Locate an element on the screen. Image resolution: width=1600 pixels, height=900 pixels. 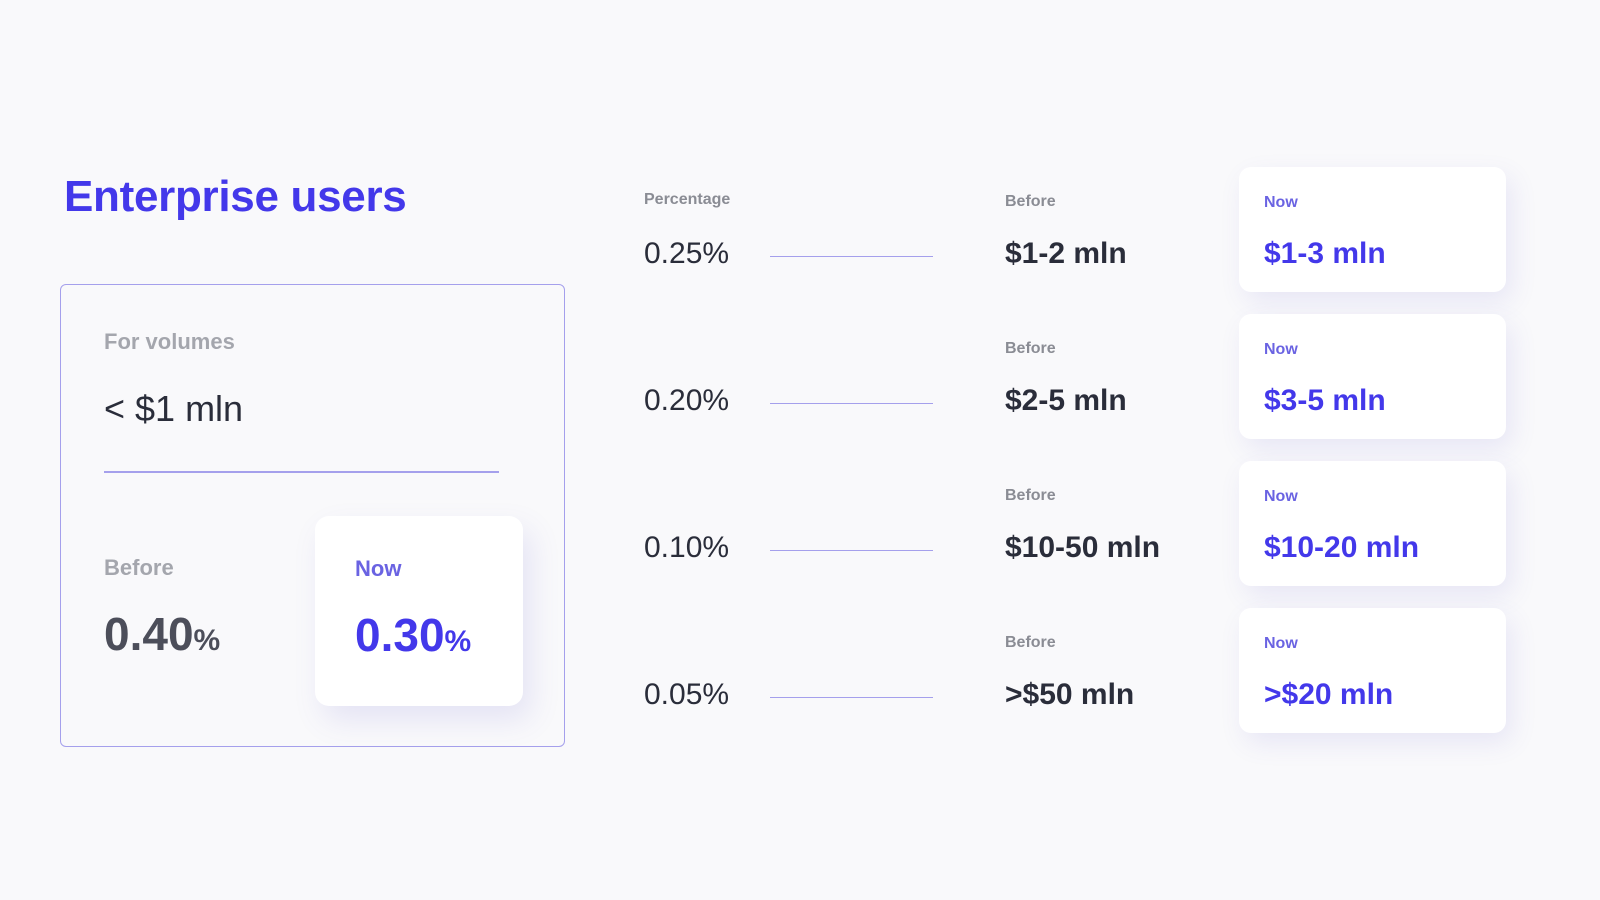
tier-now-card: Now $1-3 mln is located at coordinates (1372, 229).